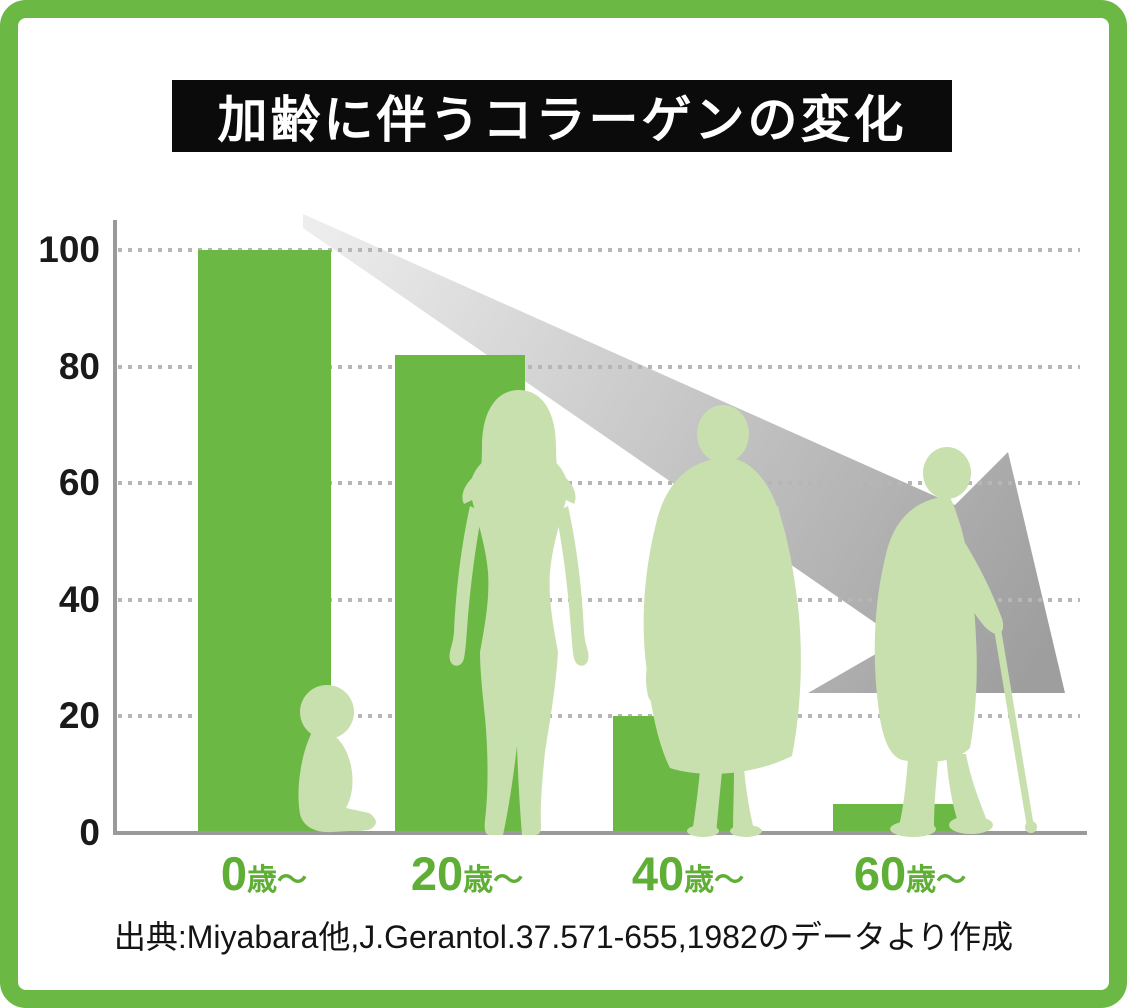  What do you see at coordinates (234, 873) in the screenshot?
I see `x-tick-number: 0` at bounding box center [234, 873].